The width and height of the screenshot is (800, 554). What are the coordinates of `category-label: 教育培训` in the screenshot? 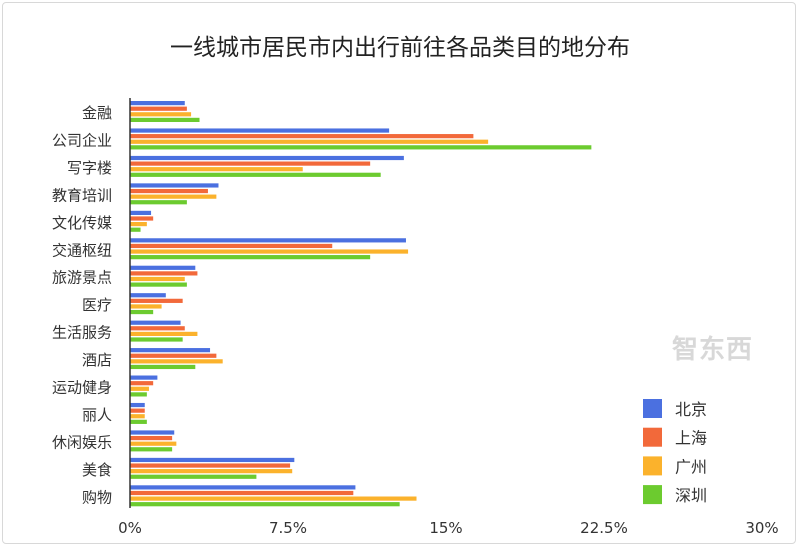 It's located at (82, 195).